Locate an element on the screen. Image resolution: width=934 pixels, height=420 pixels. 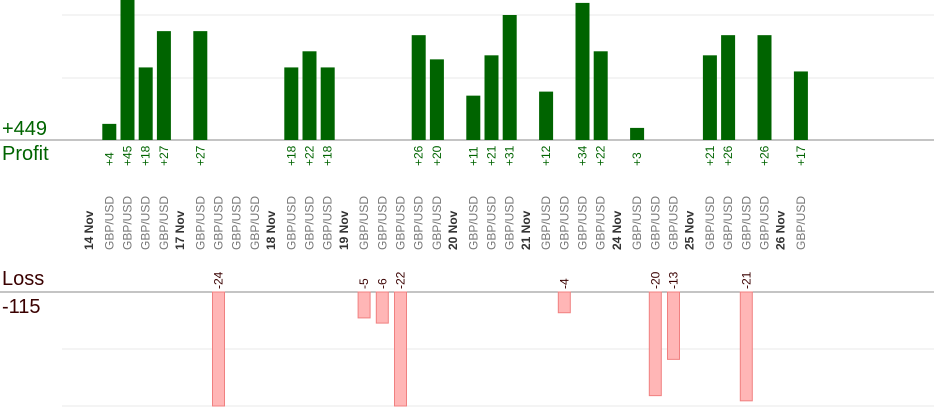
profit-value-label: +17 is located at coordinates (801, 155).